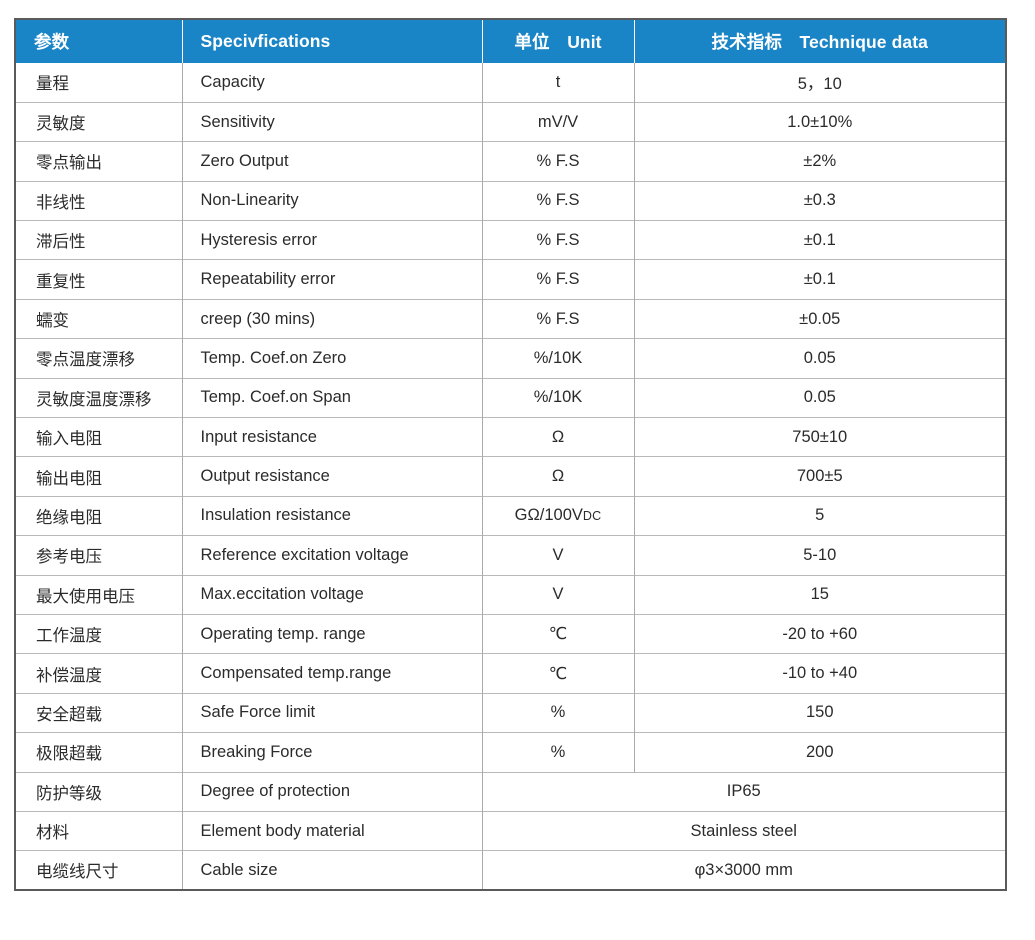  Describe the element at coordinates (99, 791) in the screenshot. I see `cell-parameter: 防护等级` at that location.